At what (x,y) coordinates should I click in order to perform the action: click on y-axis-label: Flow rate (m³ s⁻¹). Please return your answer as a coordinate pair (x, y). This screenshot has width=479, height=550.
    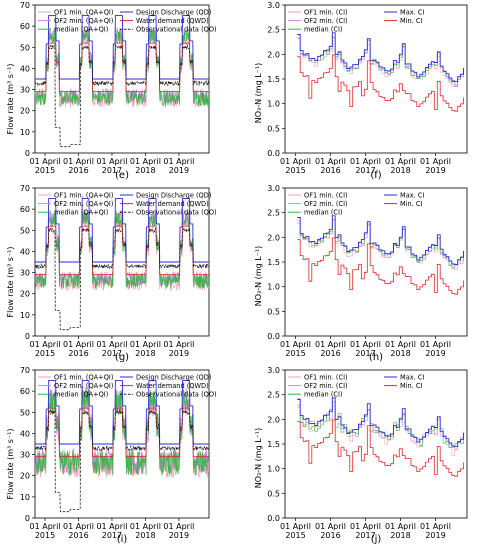
    Looking at the image, I should click on (10, 464).